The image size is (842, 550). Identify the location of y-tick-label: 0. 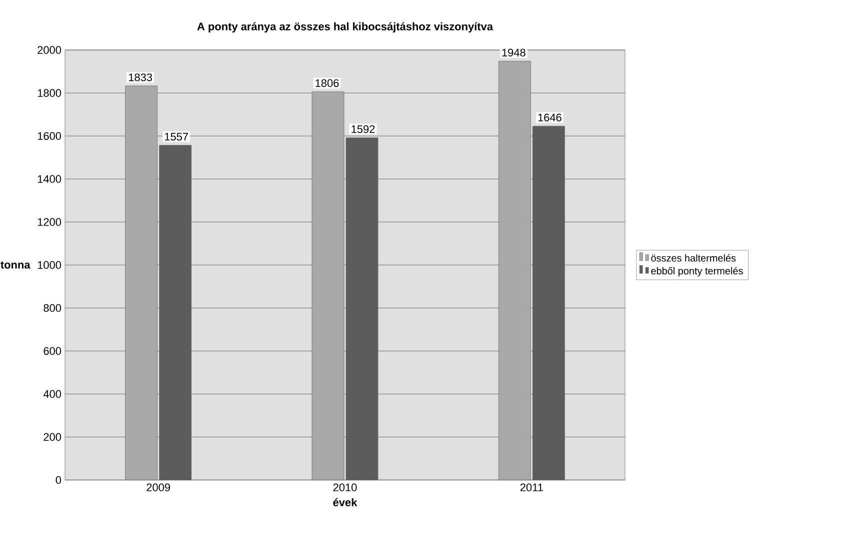
(59, 480).